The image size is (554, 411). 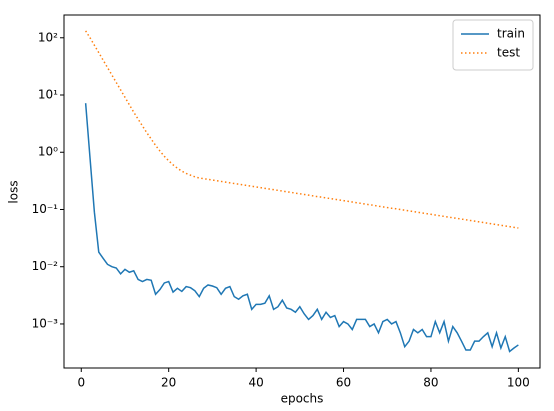 I want to click on x-tick-label: 100, so click(x=518, y=383).